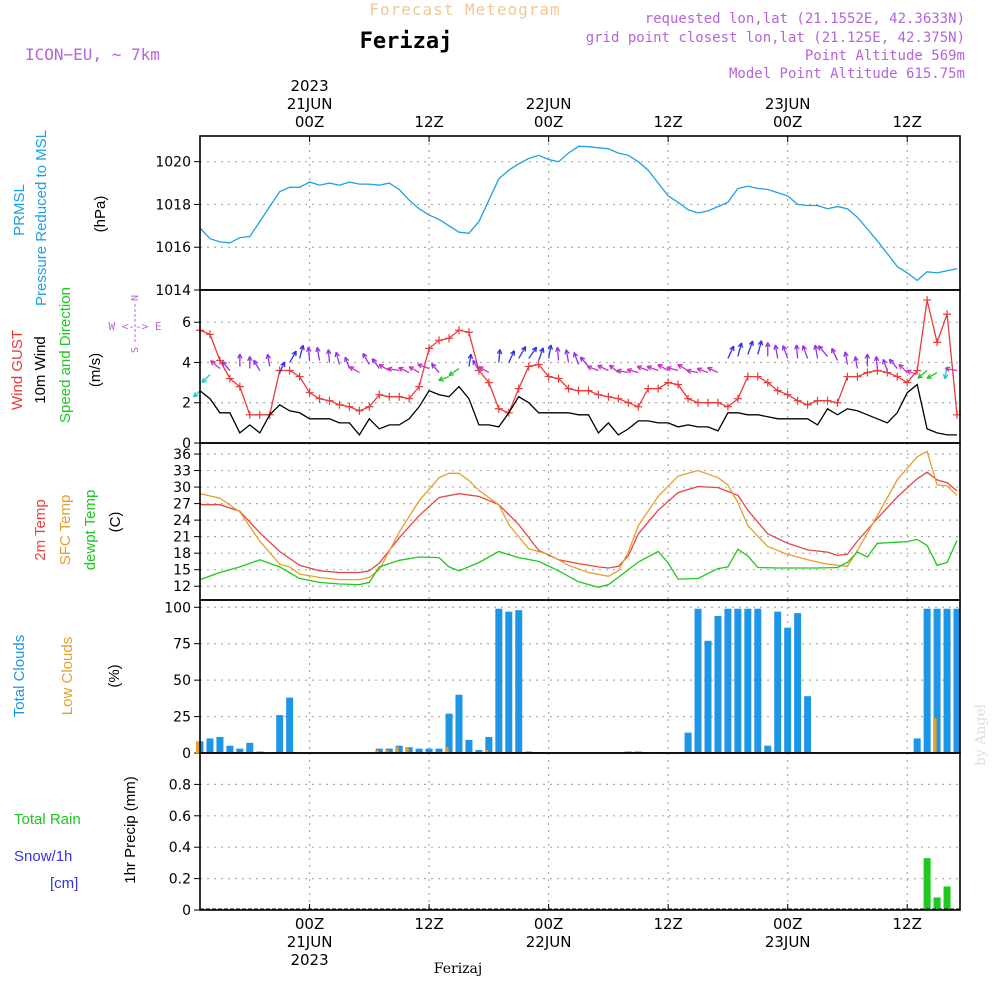  I want to click on label-2m-temp: 2m Temp, so click(40, 529).